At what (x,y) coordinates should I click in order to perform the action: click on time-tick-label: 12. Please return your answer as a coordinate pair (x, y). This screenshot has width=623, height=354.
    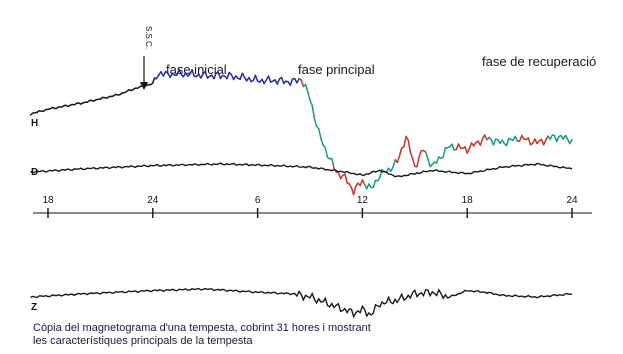
    Looking at the image, I should click on (363, 200).